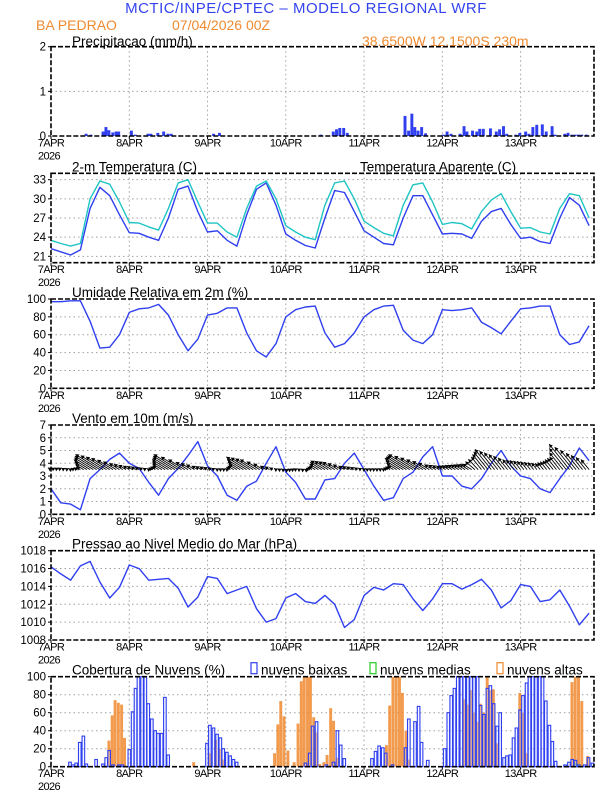  I want to click on panel-title: Precipitacao (mm/h), so click(132, 41).